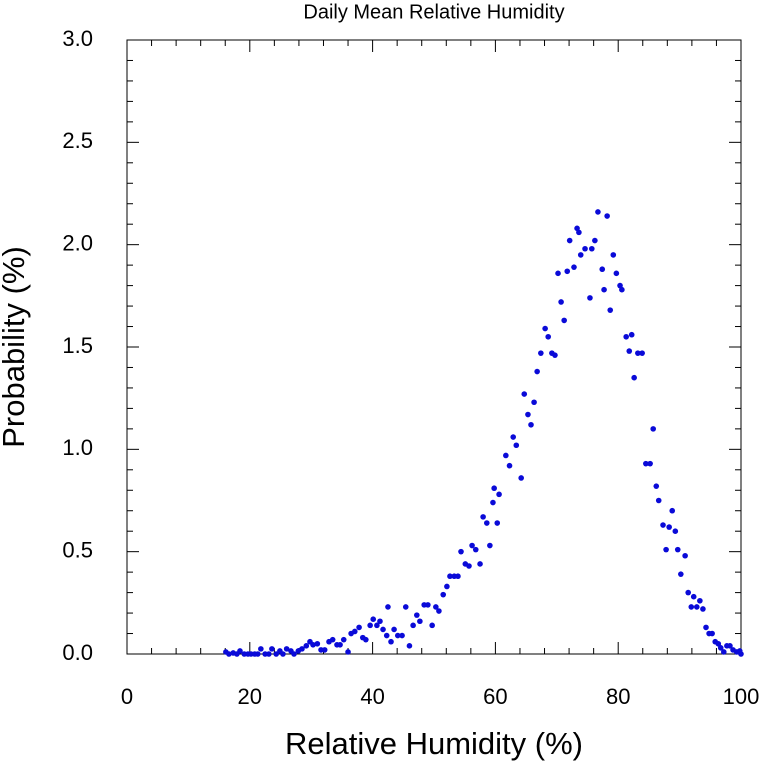 The width and height of the screenshot is (764, 766). What do you see at coordinates (77, 447) in the screenshot?
I see `y-tick-label: 1.0` at bounding box center [77, 447].